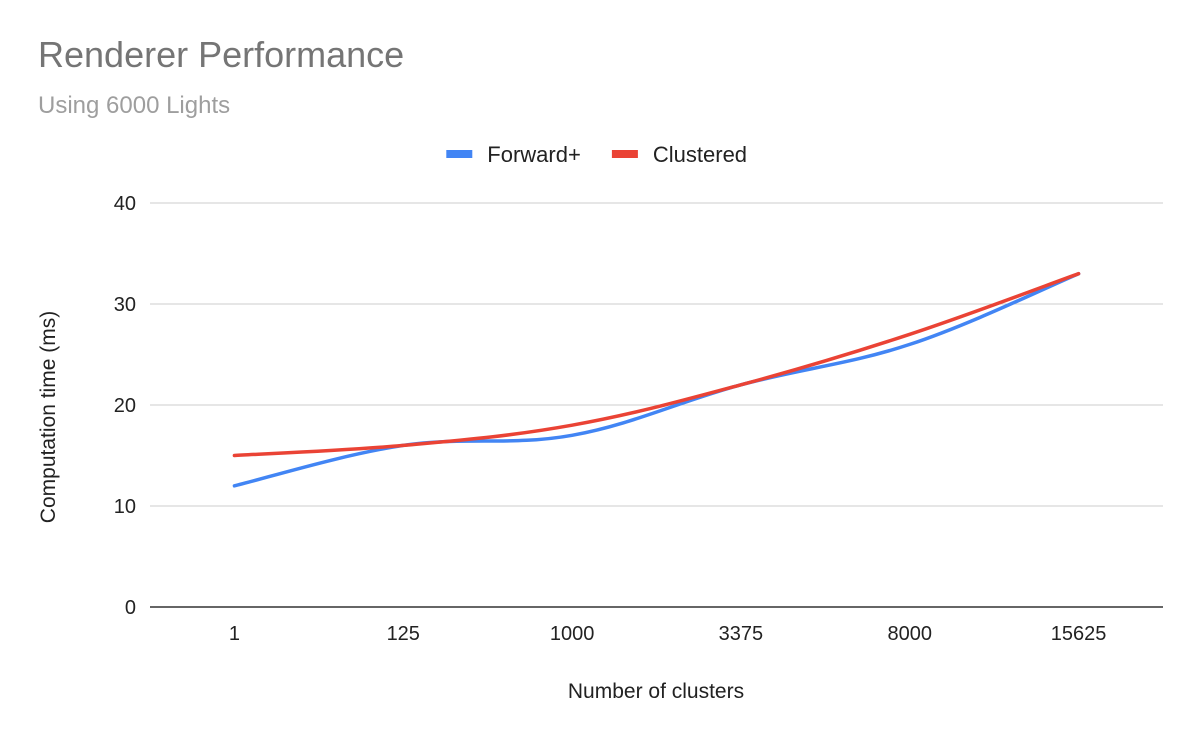  What do you see at coordinates (125, 204) in the screenshot?
I see `y-tick-label: 40` at bounding box center [125, 204].